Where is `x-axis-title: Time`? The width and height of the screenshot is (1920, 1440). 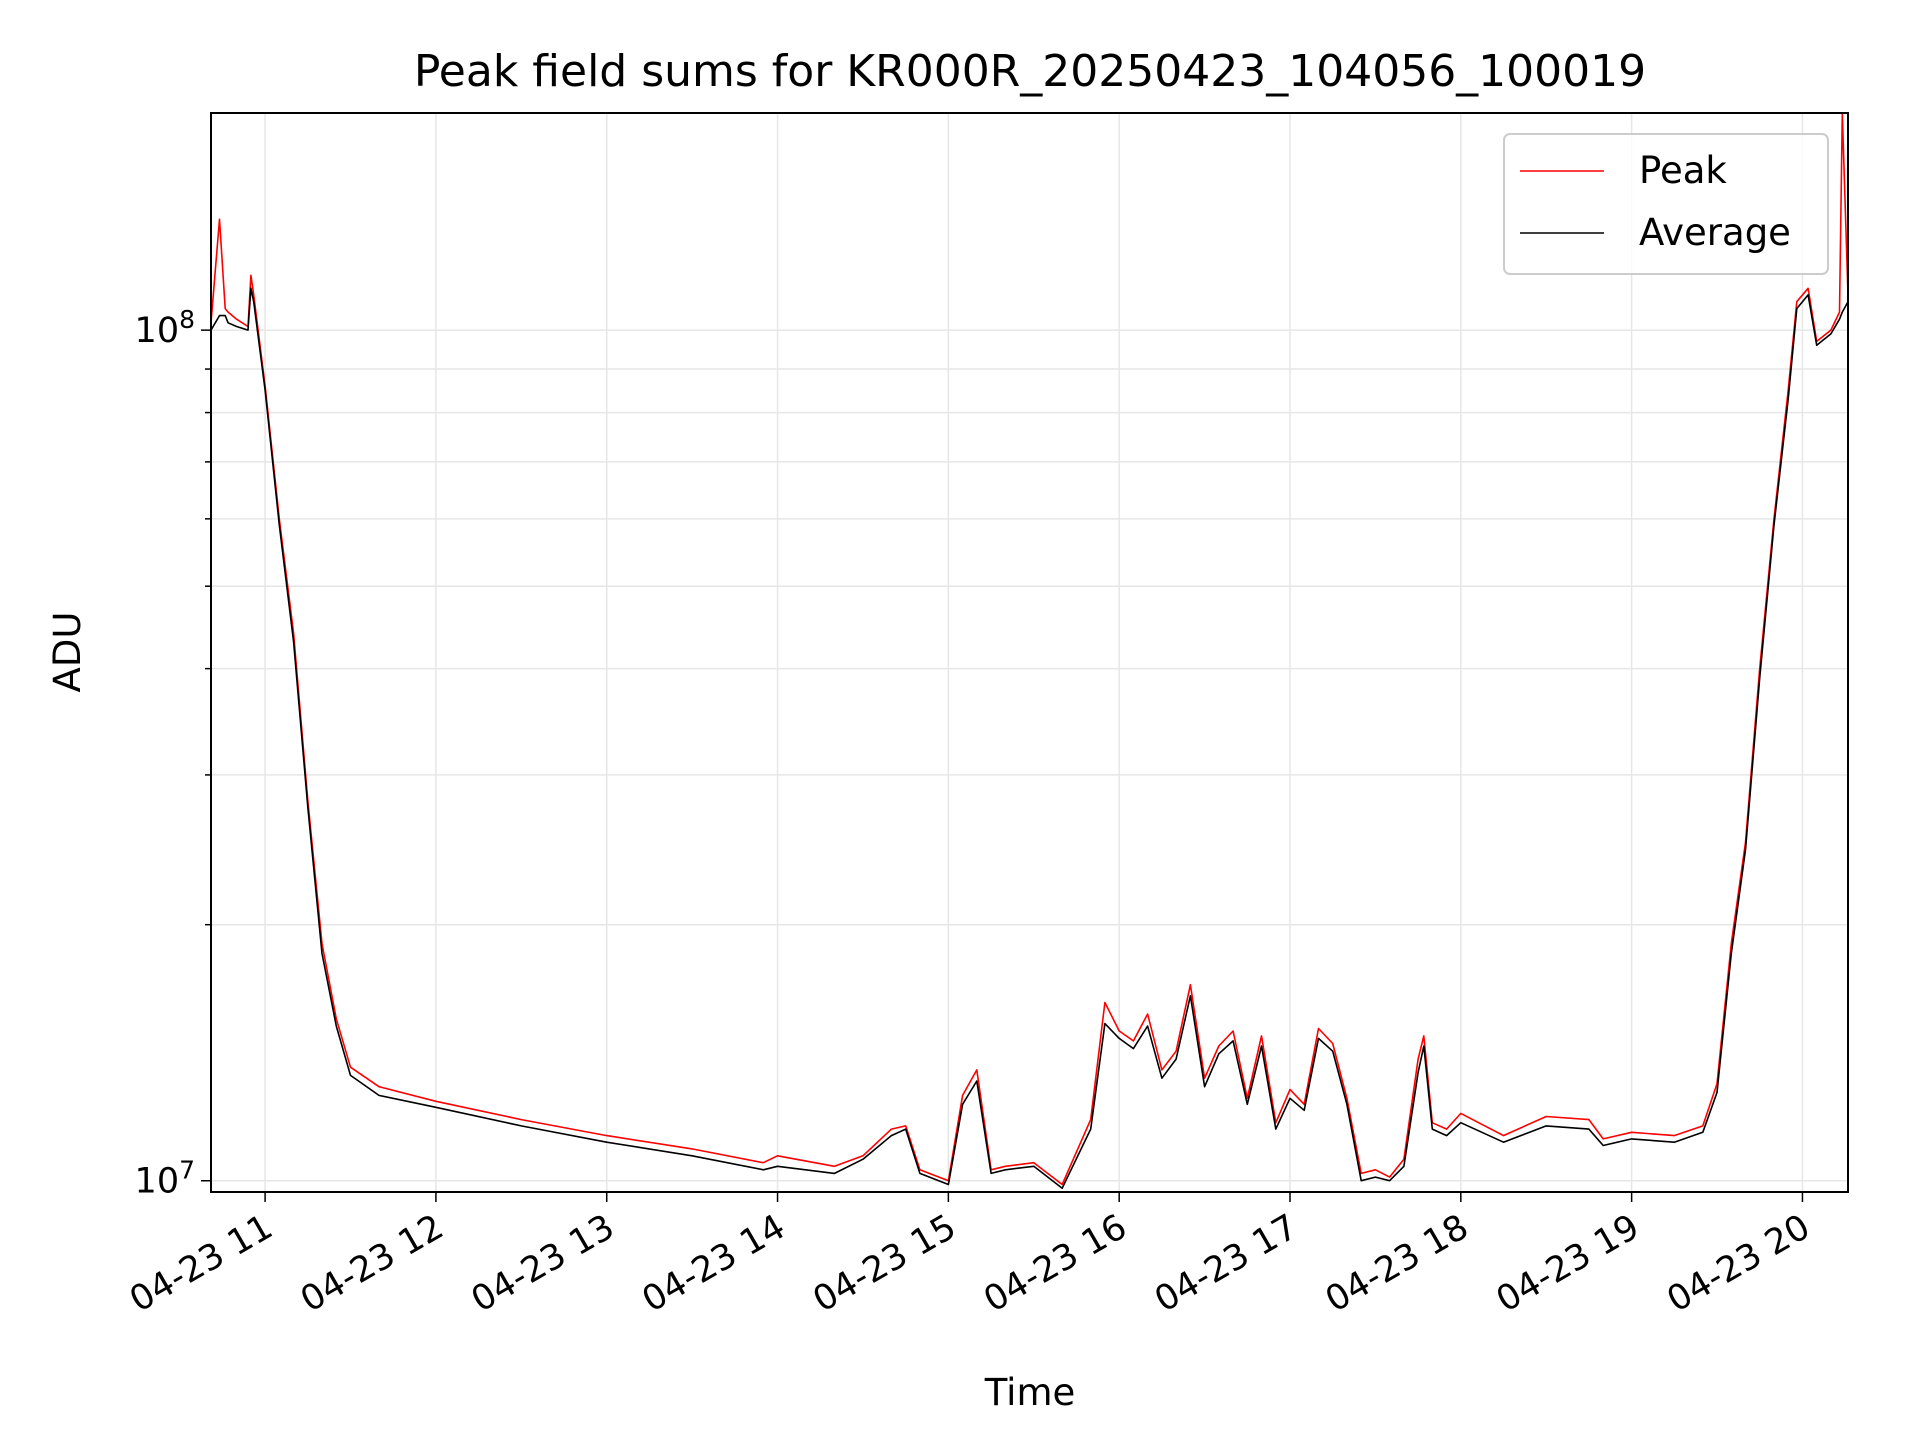 x-axis-title: Time is located at coordinates (1030, 1392).